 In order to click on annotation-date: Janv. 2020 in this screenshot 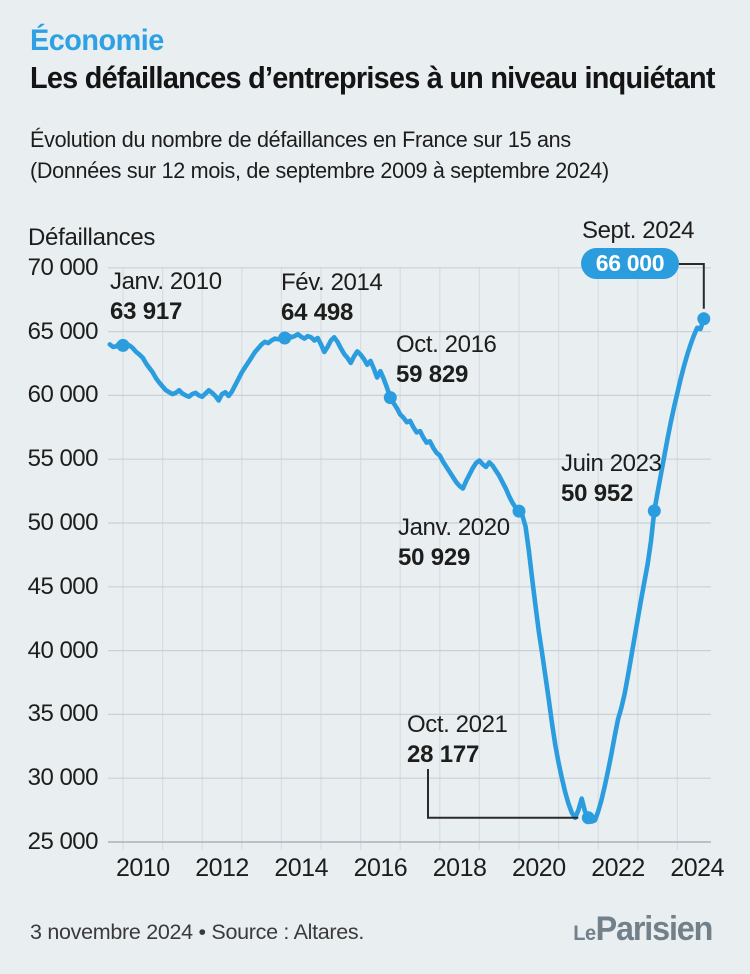, I will do `click(454, 527)`.